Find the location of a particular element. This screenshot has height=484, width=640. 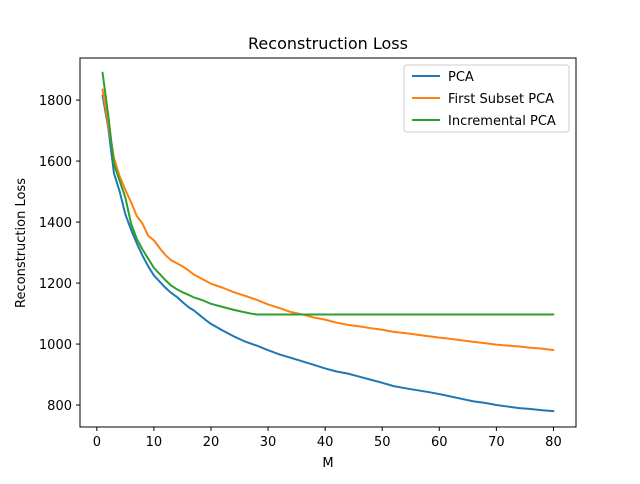

y-tick-label: 1600 is located at coordinates (55, 162).